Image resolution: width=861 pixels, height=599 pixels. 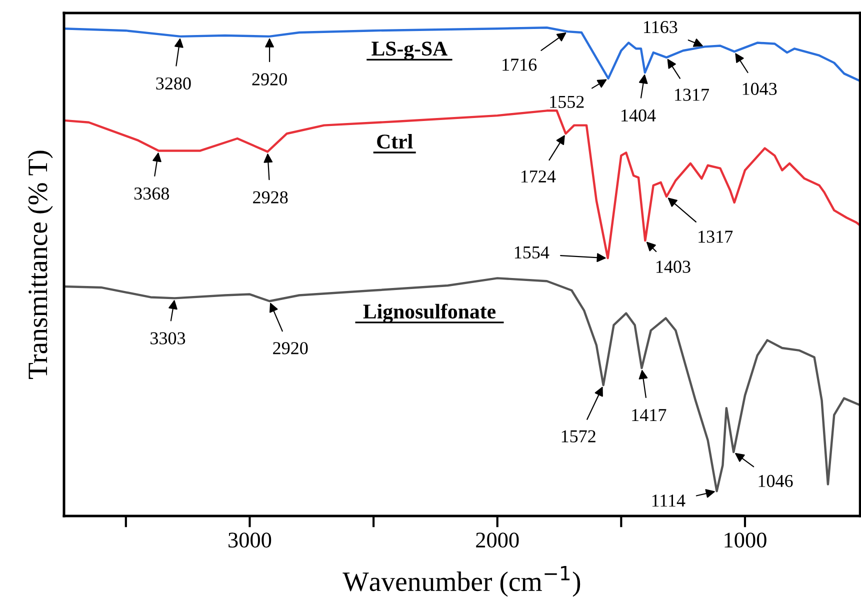 I want to click on annotation: 1403, so click(x=673, y=266).